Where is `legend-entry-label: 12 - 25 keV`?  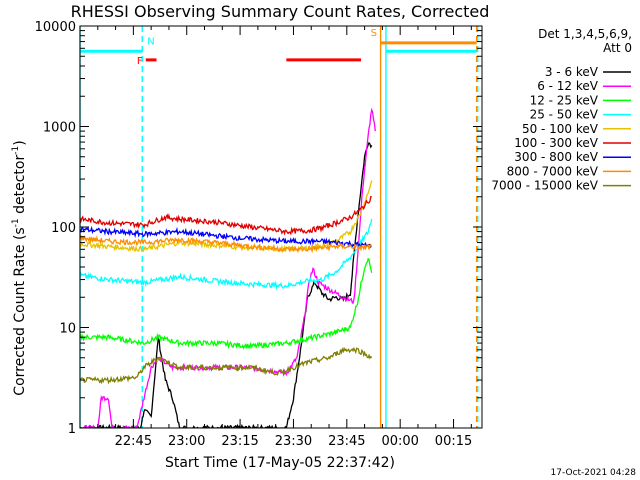 legend-entry-label: 12 - 25 keV is located at coordinates (564, 100).